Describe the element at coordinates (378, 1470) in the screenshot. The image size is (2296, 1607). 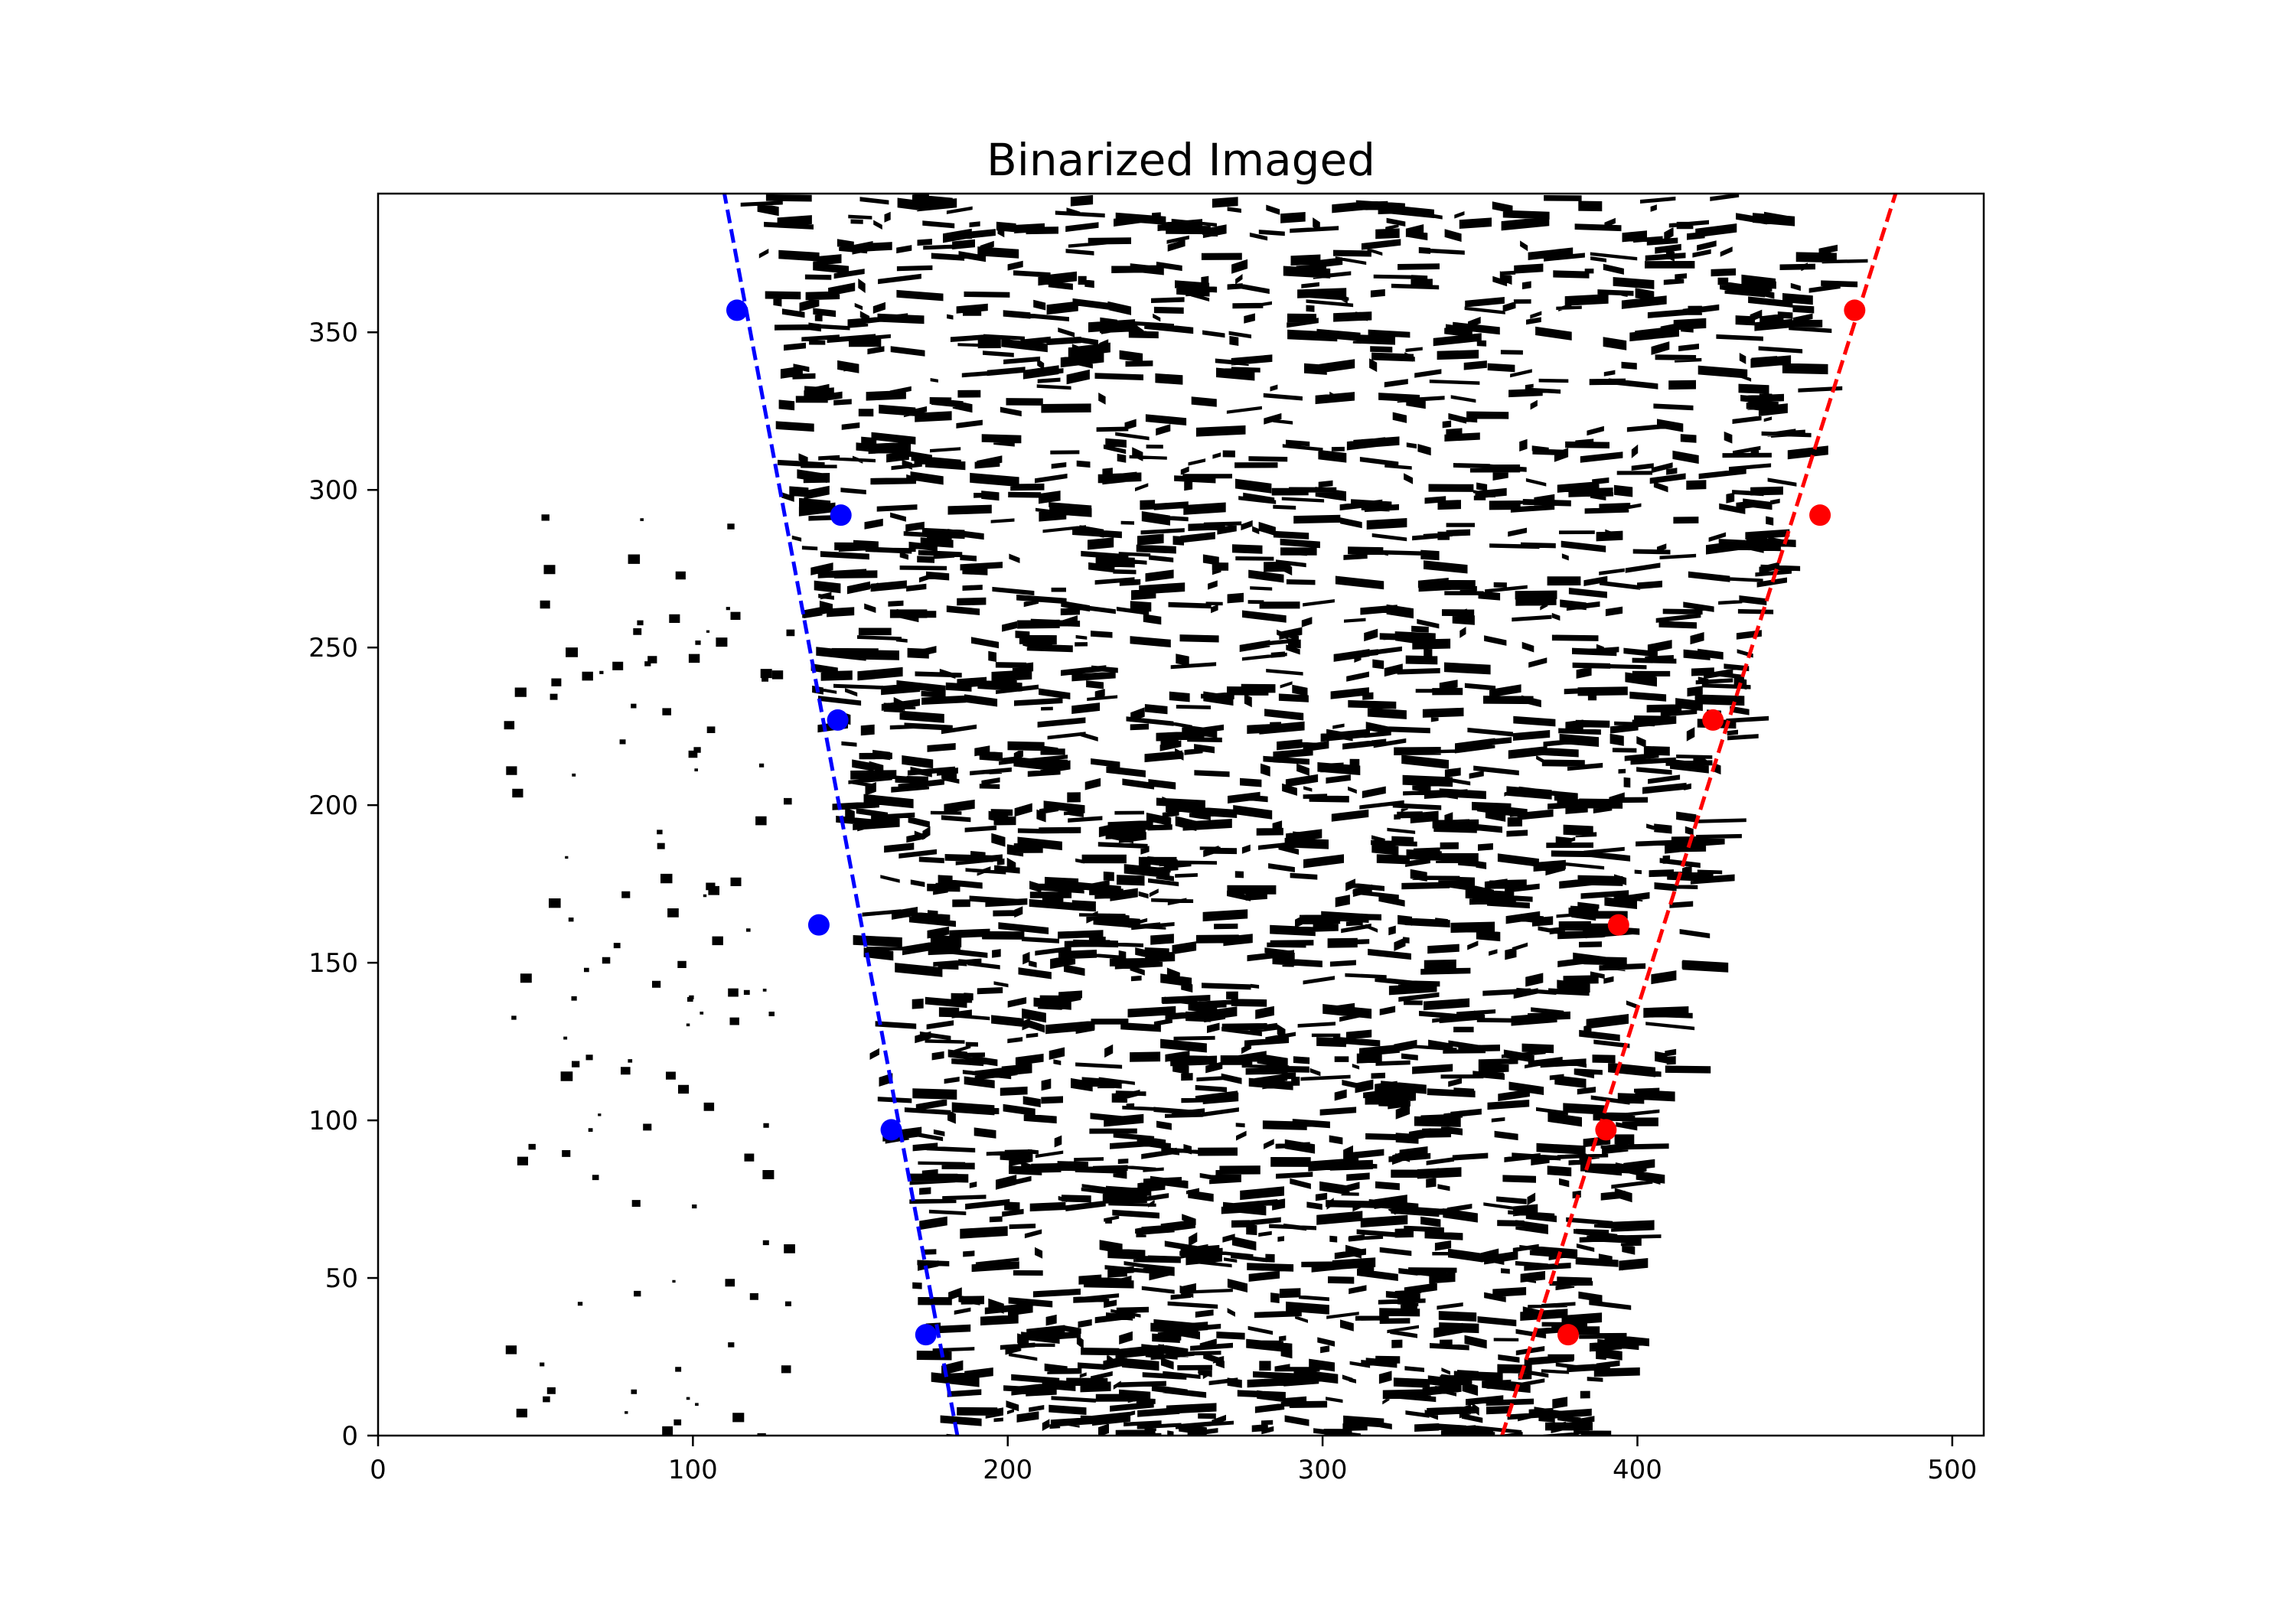
I see `x-tick-label: 0` at that location.